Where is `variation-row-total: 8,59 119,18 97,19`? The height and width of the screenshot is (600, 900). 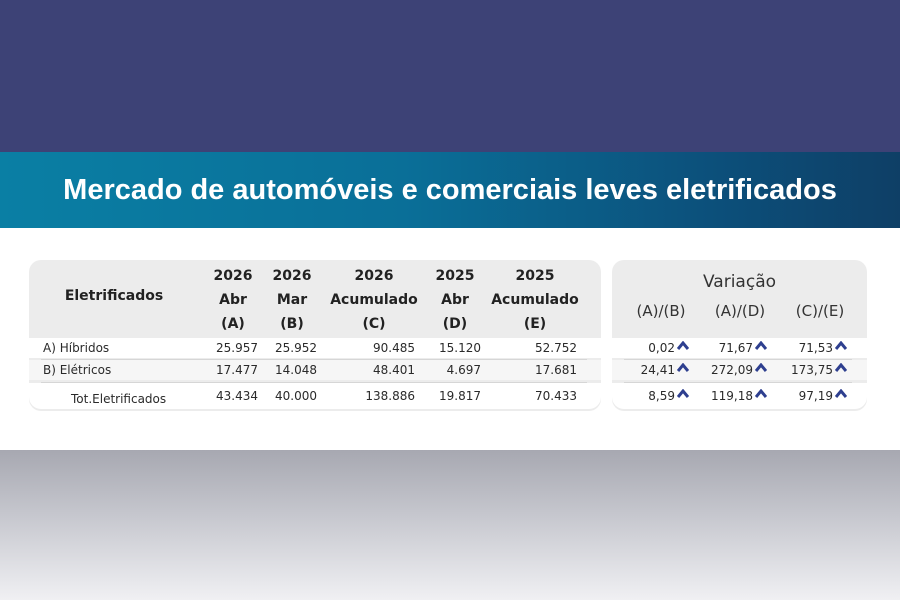
variation-row-total: 8,59 119,18 97,19 is located at coordinates (739, 396).